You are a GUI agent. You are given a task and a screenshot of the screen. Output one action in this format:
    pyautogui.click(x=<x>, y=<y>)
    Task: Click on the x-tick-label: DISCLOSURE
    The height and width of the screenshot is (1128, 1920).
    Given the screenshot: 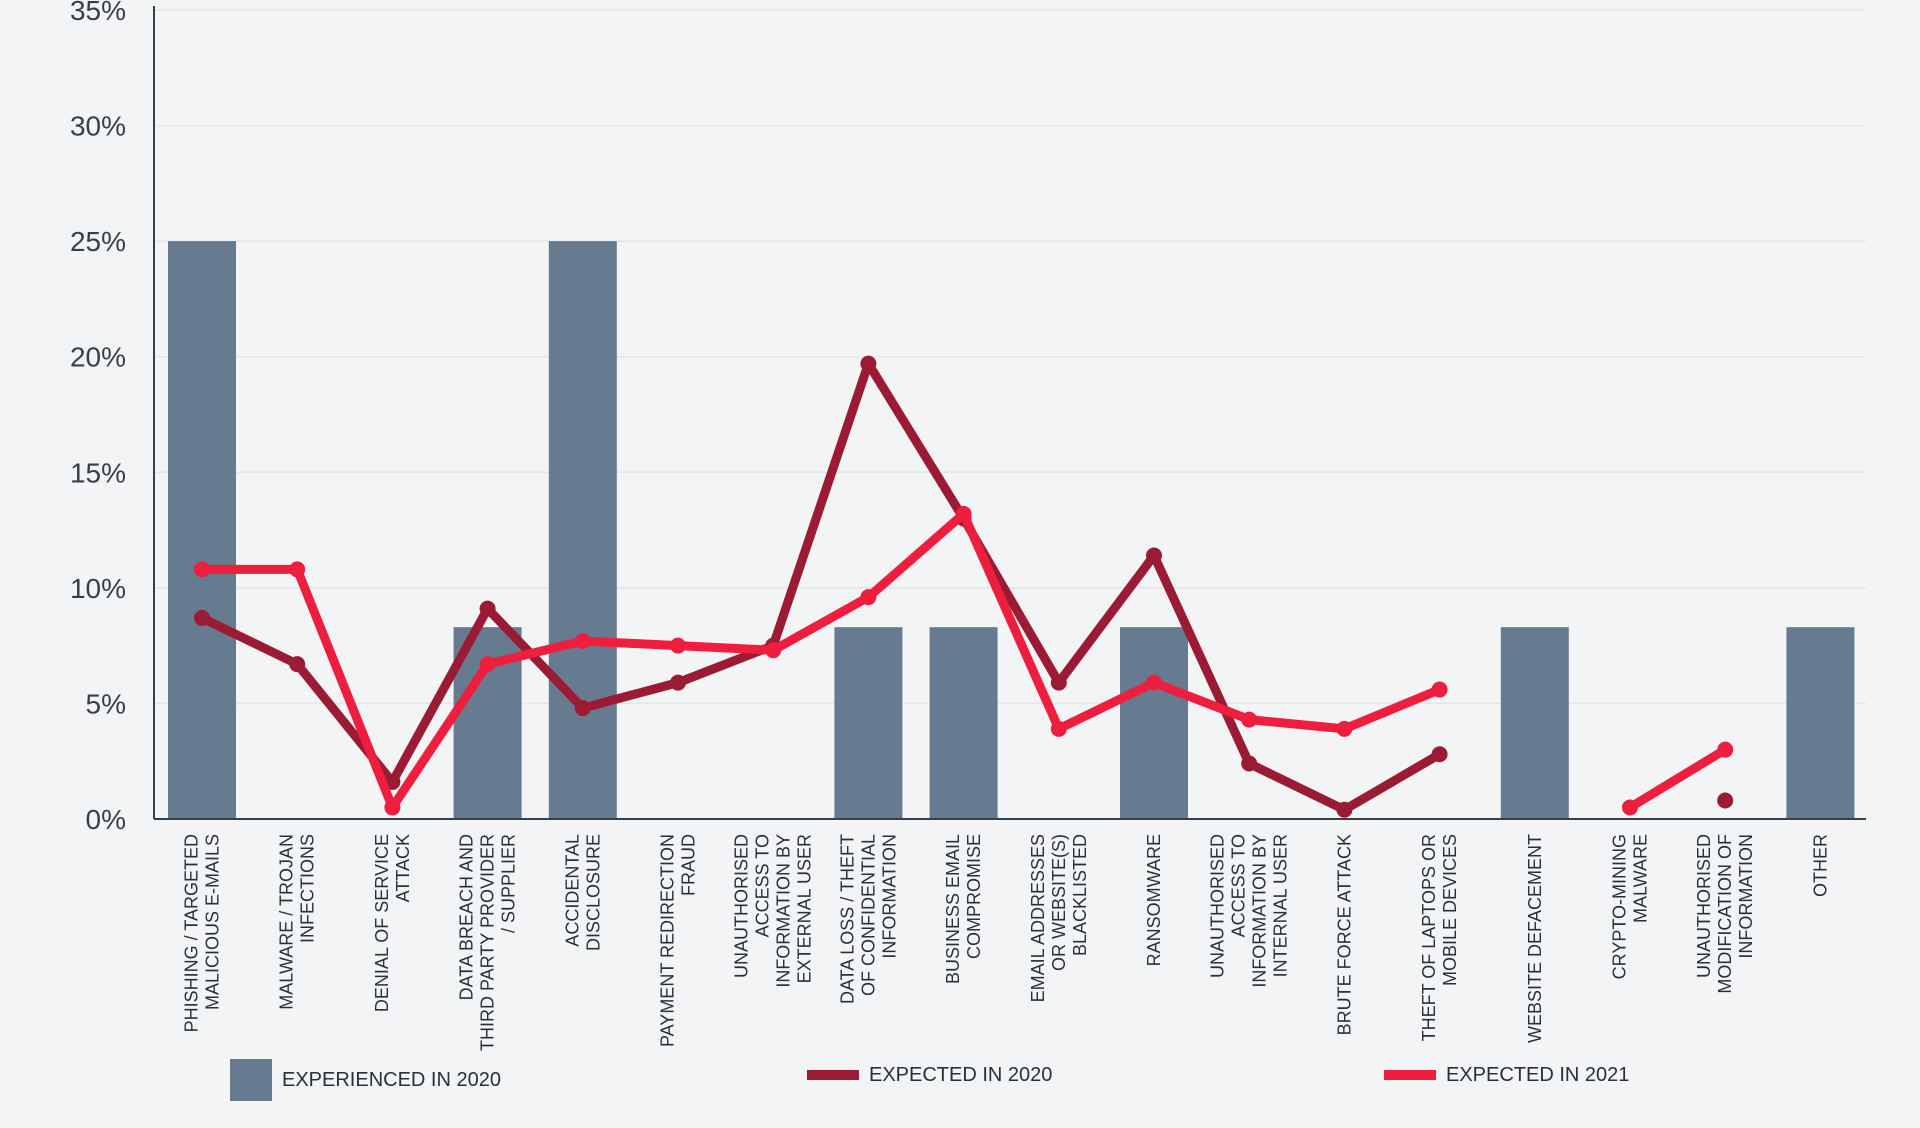 What is the action you would take?
    pyautogui.click(x=593, y=892)
    